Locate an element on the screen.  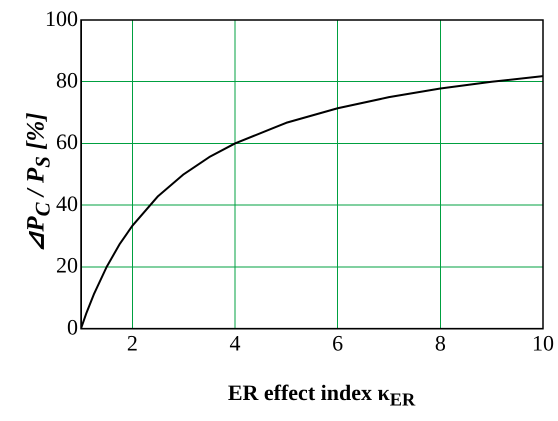
y-tick-label: 40 is located at coordinates (67, 203).